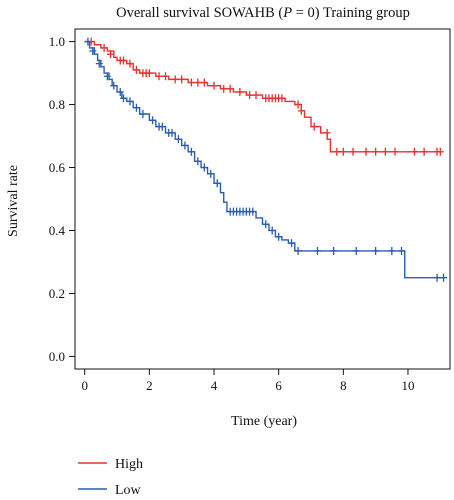 Image resolution: width=454 pixels, height=500 pixels. I want to click on legend-label: Low, so click(128, 490).